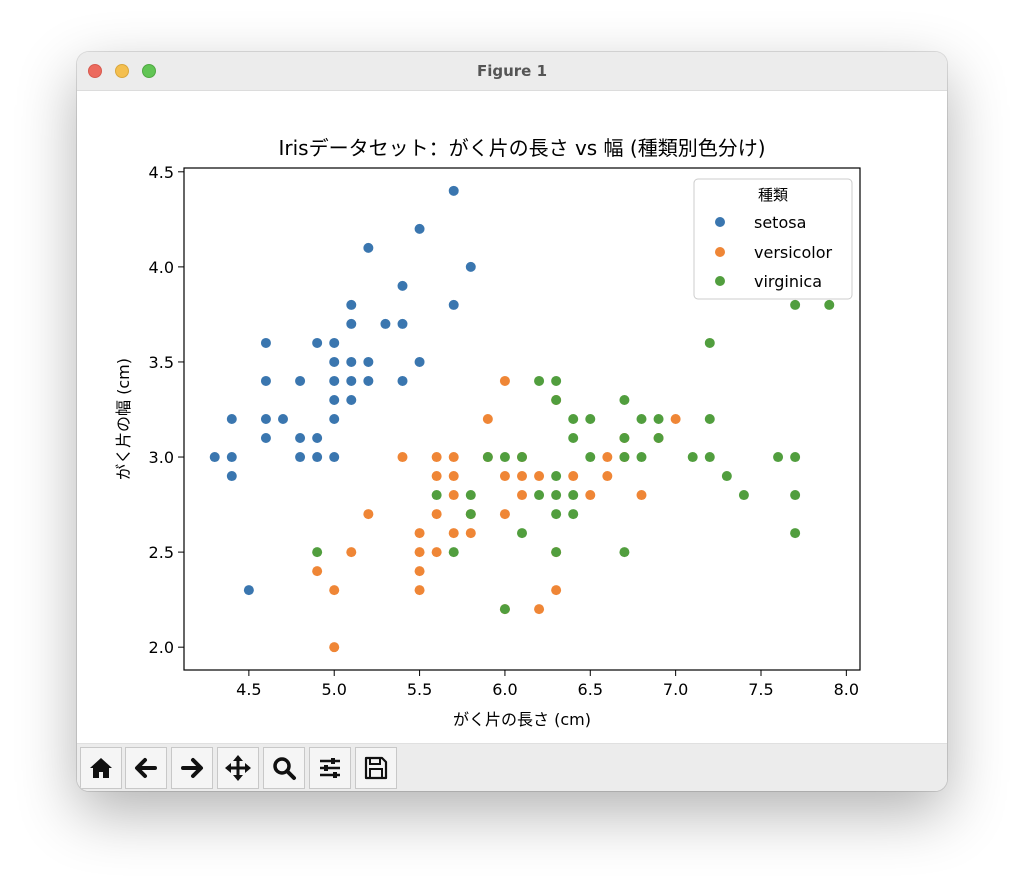 The image size is (1024, 893). I want to click on y-tick-label: 3.0, so click(161, 457).